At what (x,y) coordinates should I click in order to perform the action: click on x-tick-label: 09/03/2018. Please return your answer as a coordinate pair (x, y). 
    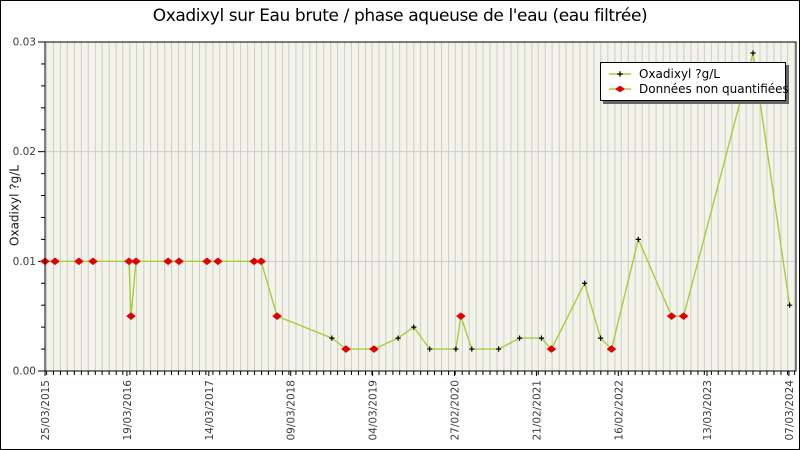
    Looking at the image, I should click on (292, 410).